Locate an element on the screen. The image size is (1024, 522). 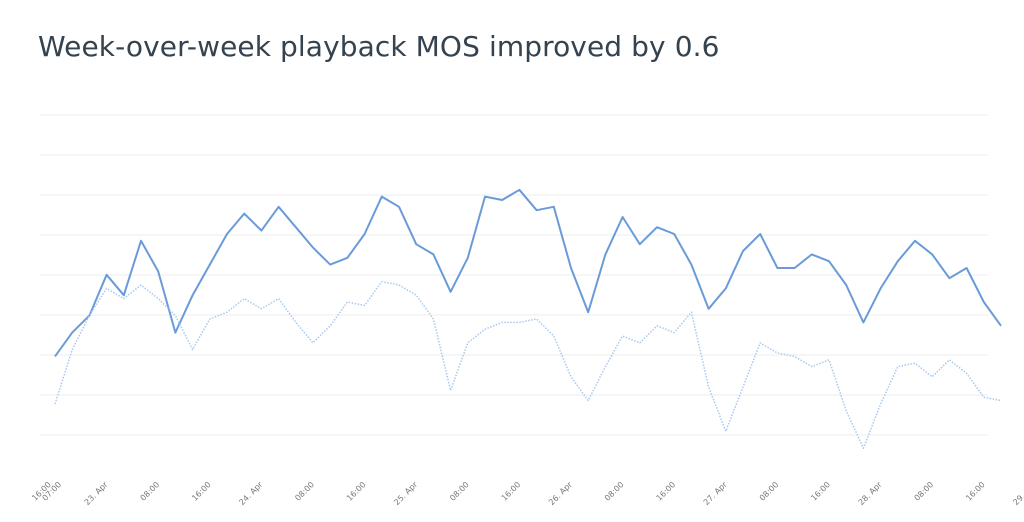
x-tick-label: 24. Apr is located at coordinates (250, 493).